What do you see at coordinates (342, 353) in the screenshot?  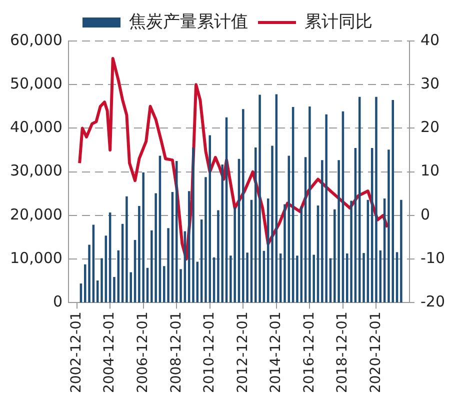 I see `x-tick-label: 2018-12-01` at bounding box center [342, 353].